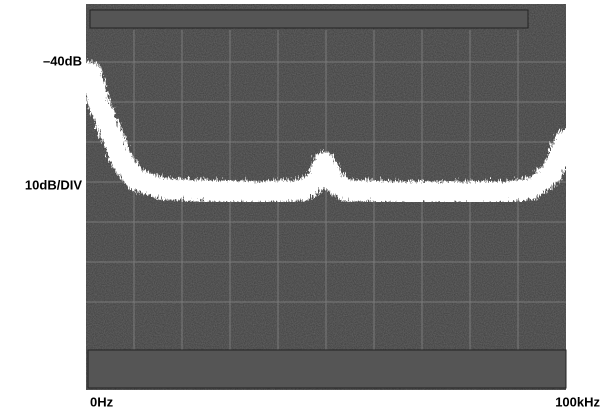  What do you see at coordinates (53, 184) in the screenshot?
I see `scale-label: 10dB/DIV` at bounding box center [53, 184].